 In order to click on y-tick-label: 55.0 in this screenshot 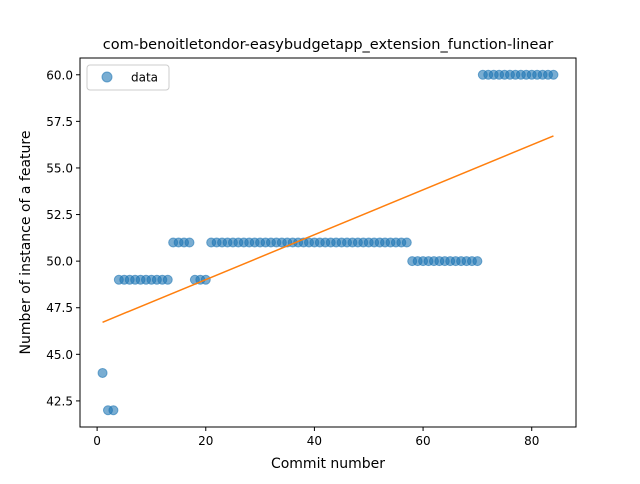, I will do `click(59, 168)`.